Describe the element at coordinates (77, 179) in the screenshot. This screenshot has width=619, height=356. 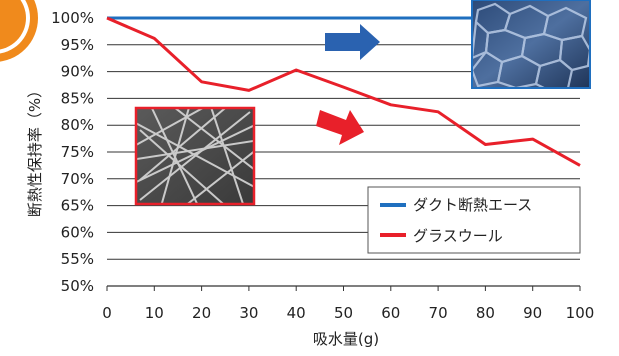
I see `y-tick-label: 70%` at that location.